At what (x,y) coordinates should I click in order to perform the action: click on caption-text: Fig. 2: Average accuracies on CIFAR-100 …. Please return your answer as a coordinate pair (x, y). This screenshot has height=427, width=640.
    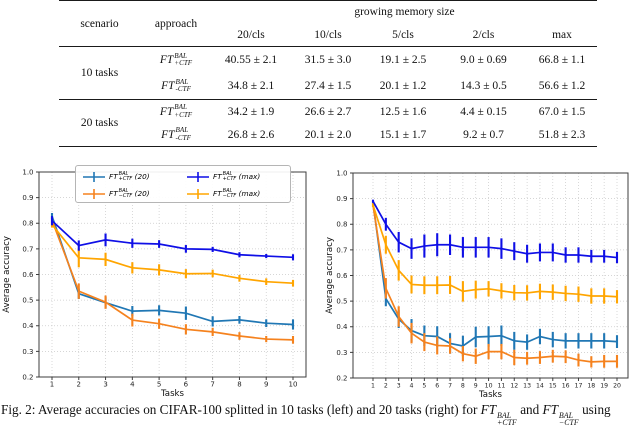
    Looking at the image, I should click on (241, 409).